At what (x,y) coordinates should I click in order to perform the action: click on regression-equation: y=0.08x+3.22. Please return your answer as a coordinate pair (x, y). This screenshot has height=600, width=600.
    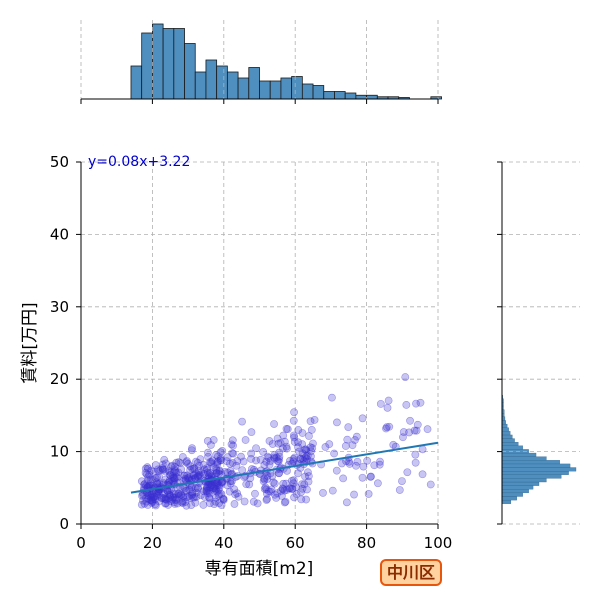
    Looking at the image, I should click on (139, 162).